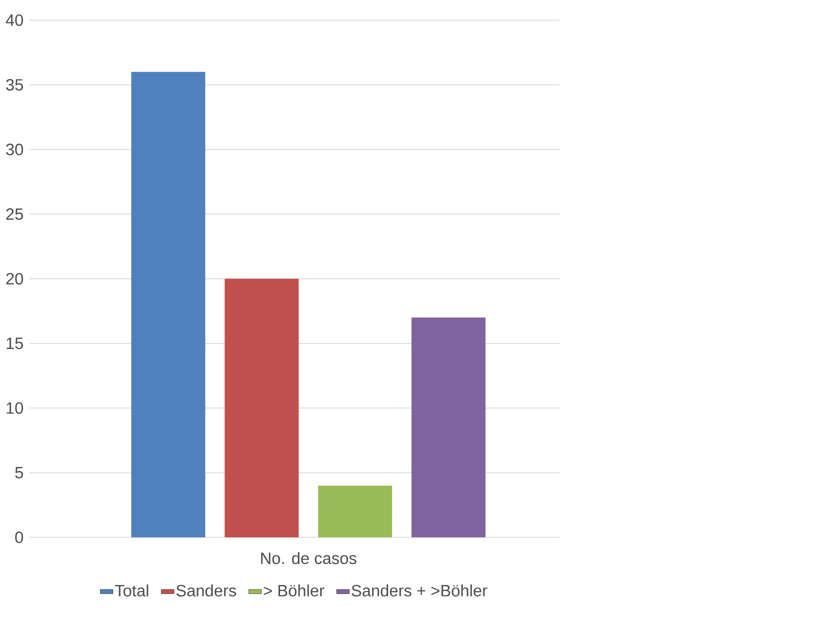  Describe the element at coordinates (19, 538) in the screenshot. I see `y-tick-label: 0` at that location.